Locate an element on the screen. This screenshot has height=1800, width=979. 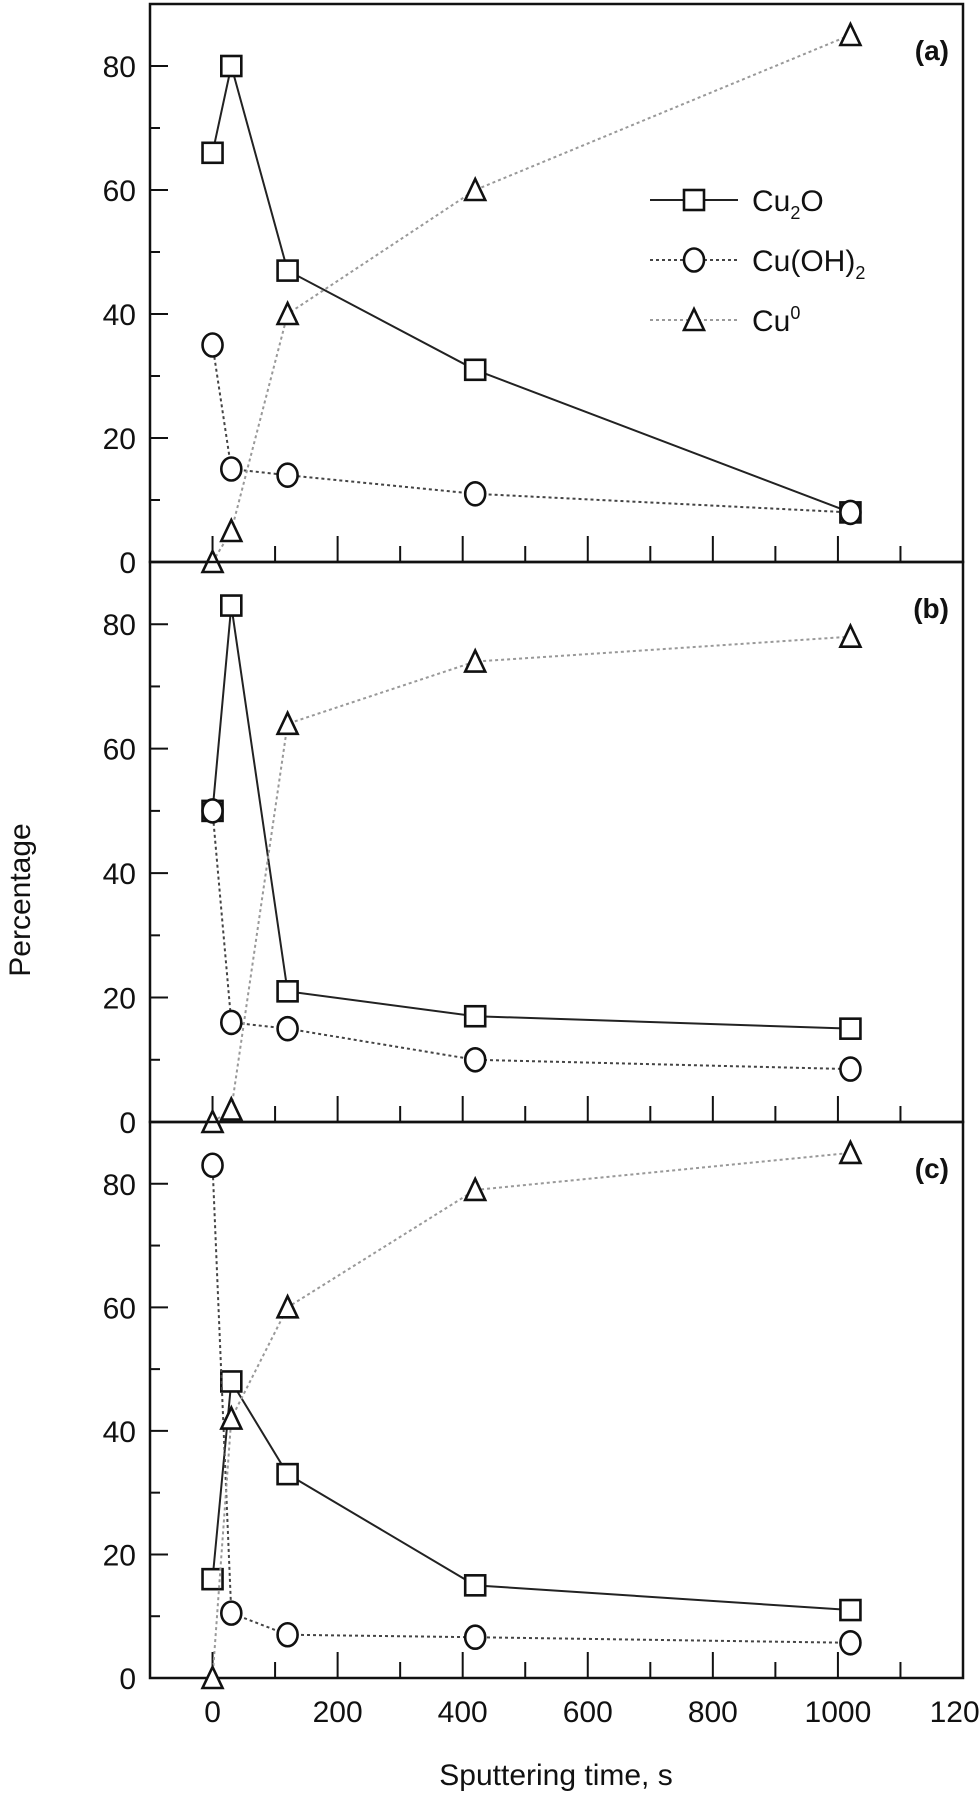
x-tick-label: 1200 is located at coordinates (954, 1712).